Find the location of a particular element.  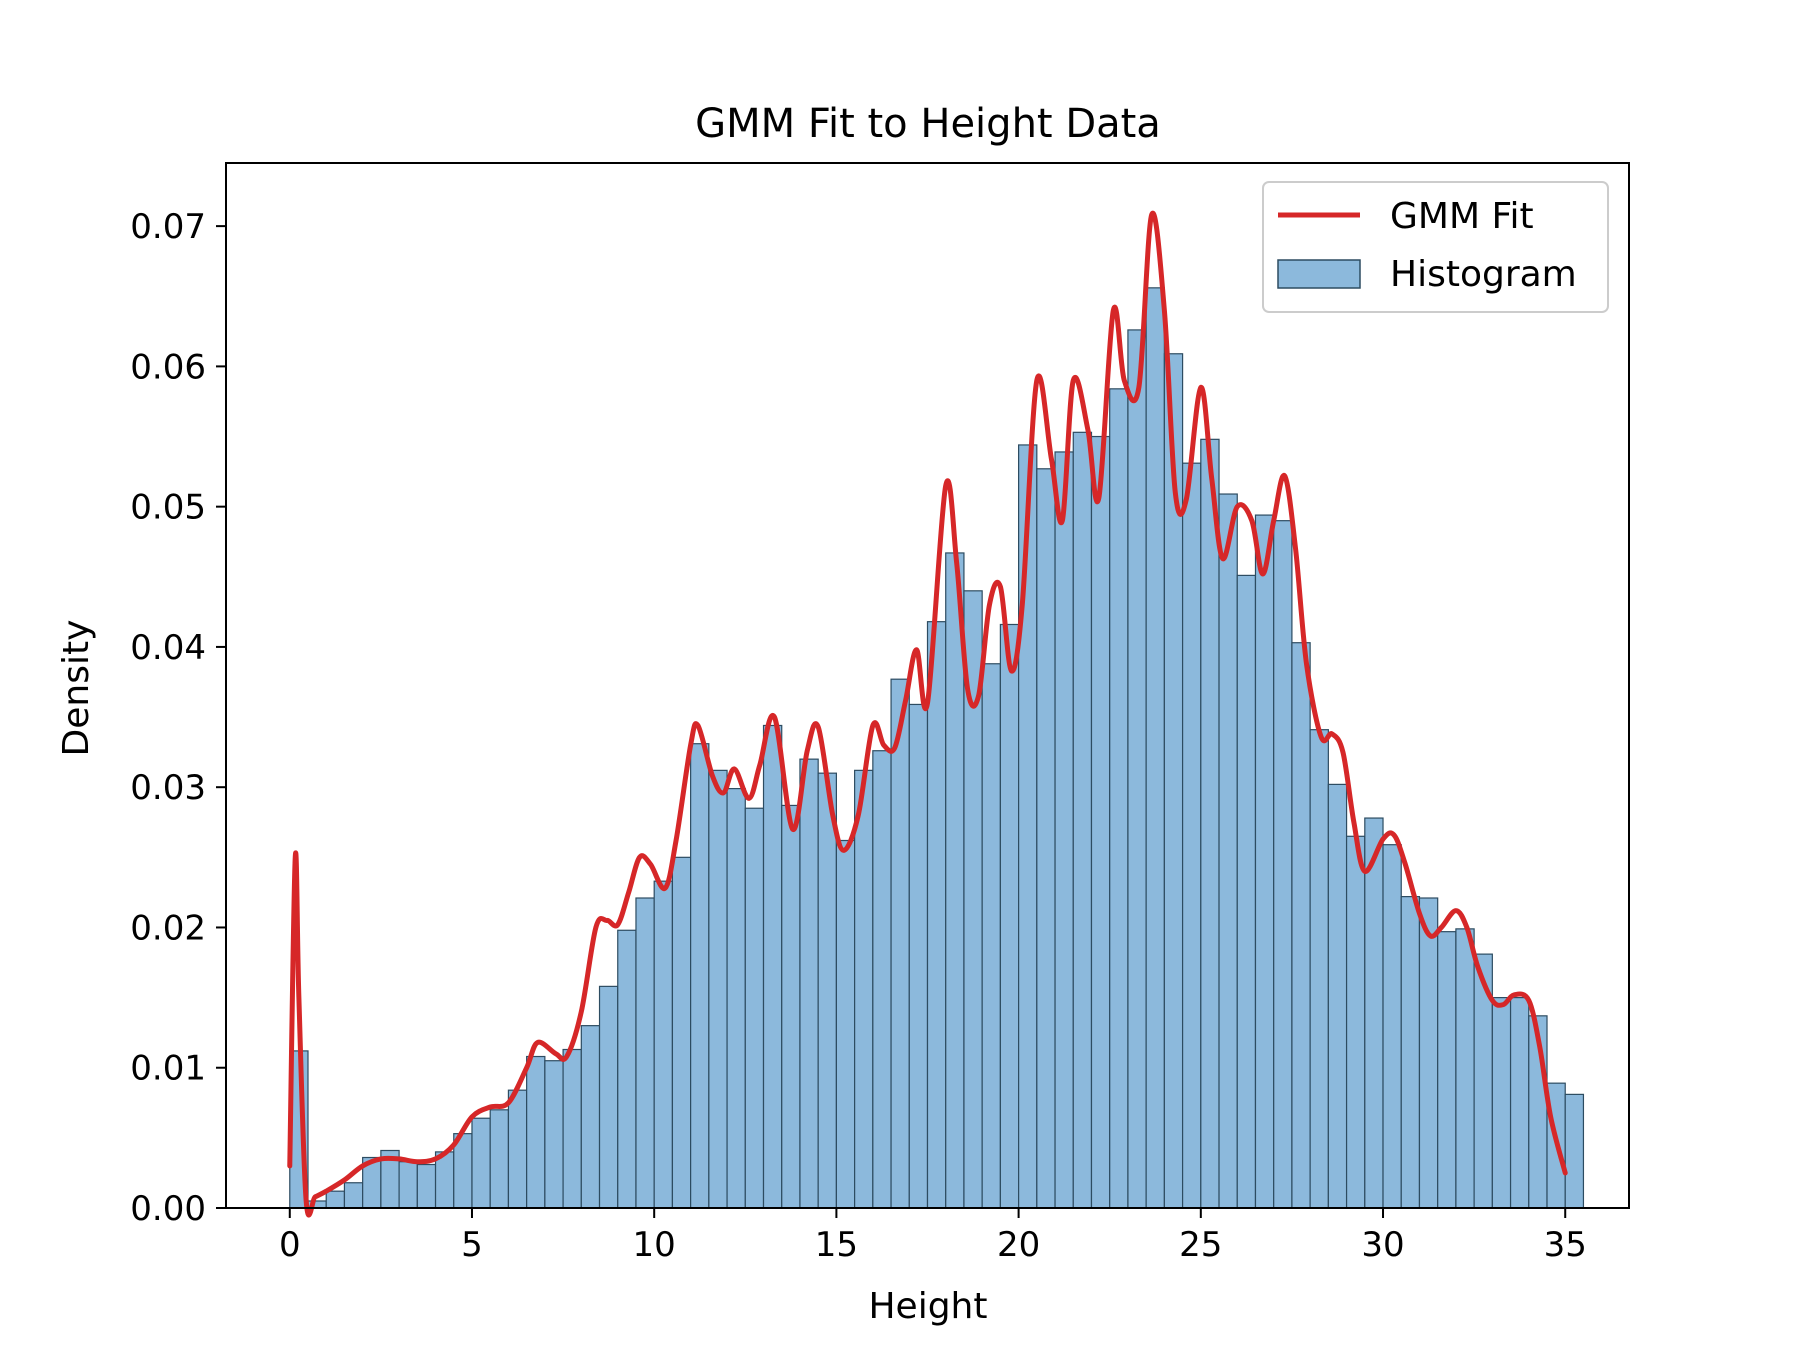

x-tick-label: 25 is located at coordinates (1200, 1245).